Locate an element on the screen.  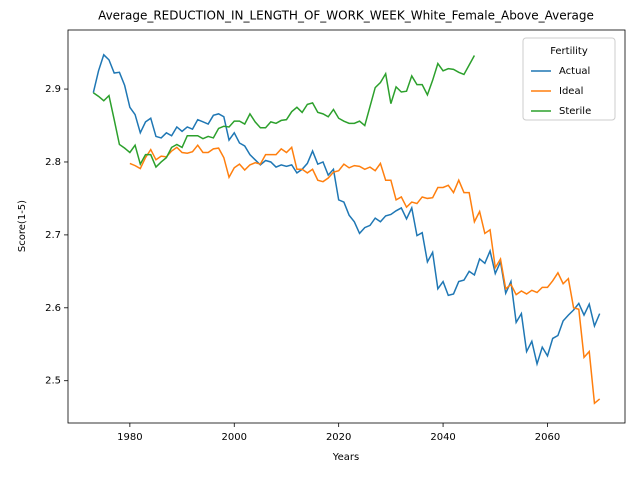
line-series is located at coordinates (284, 112).